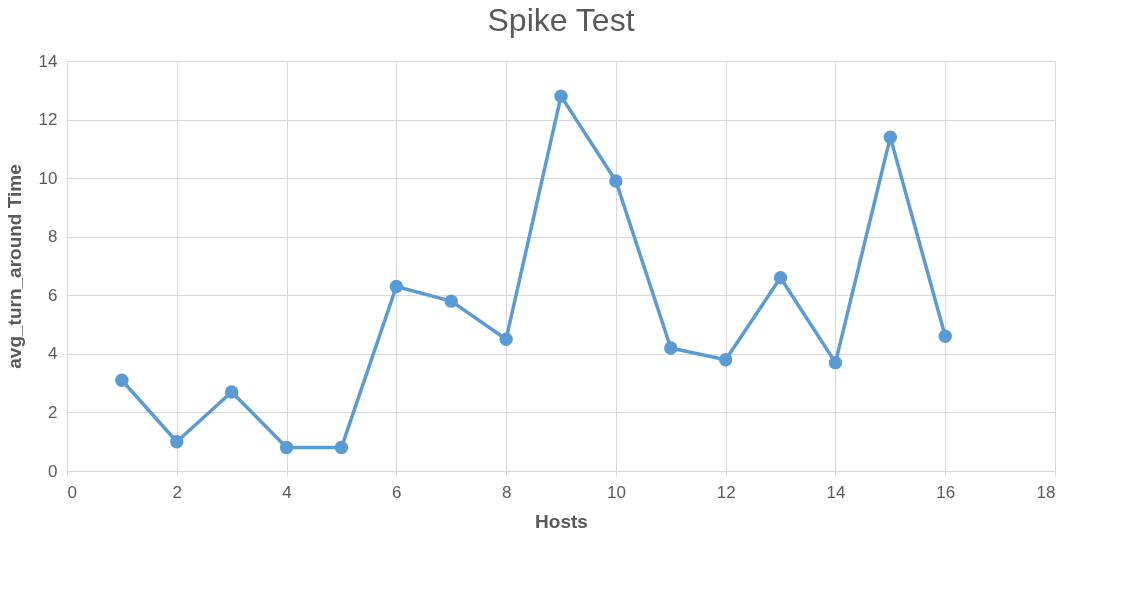 The height and width of the screenshot is (600, 1134). What do you see at coordinates (48, 61) in the screenshot?
I see `y-tick-label: 14` at bounding box center [48, 61].